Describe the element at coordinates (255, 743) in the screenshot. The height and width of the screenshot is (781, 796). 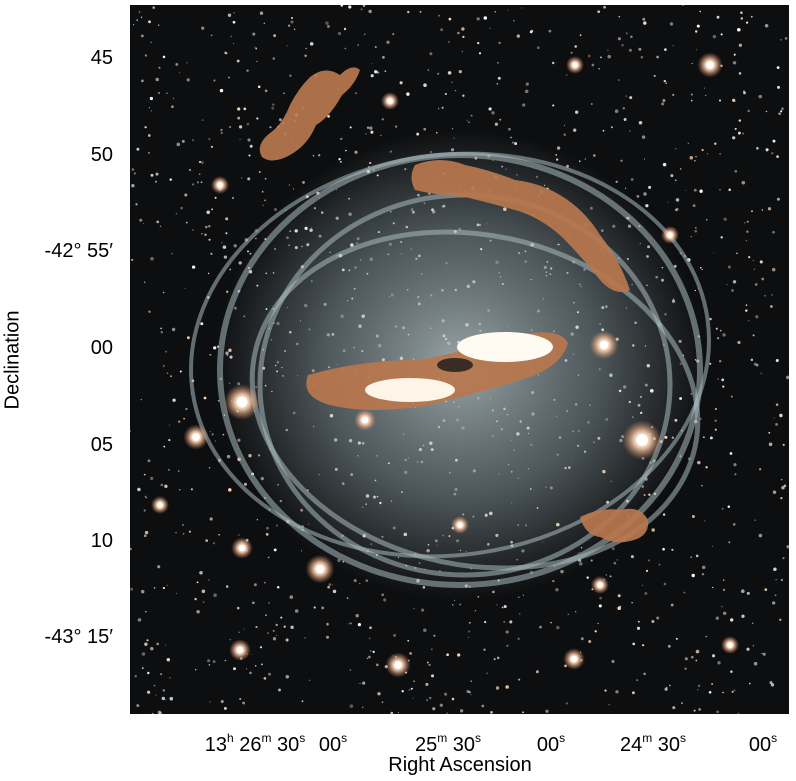
I see `x-tick-label: 13h 26m 30s` at that location.